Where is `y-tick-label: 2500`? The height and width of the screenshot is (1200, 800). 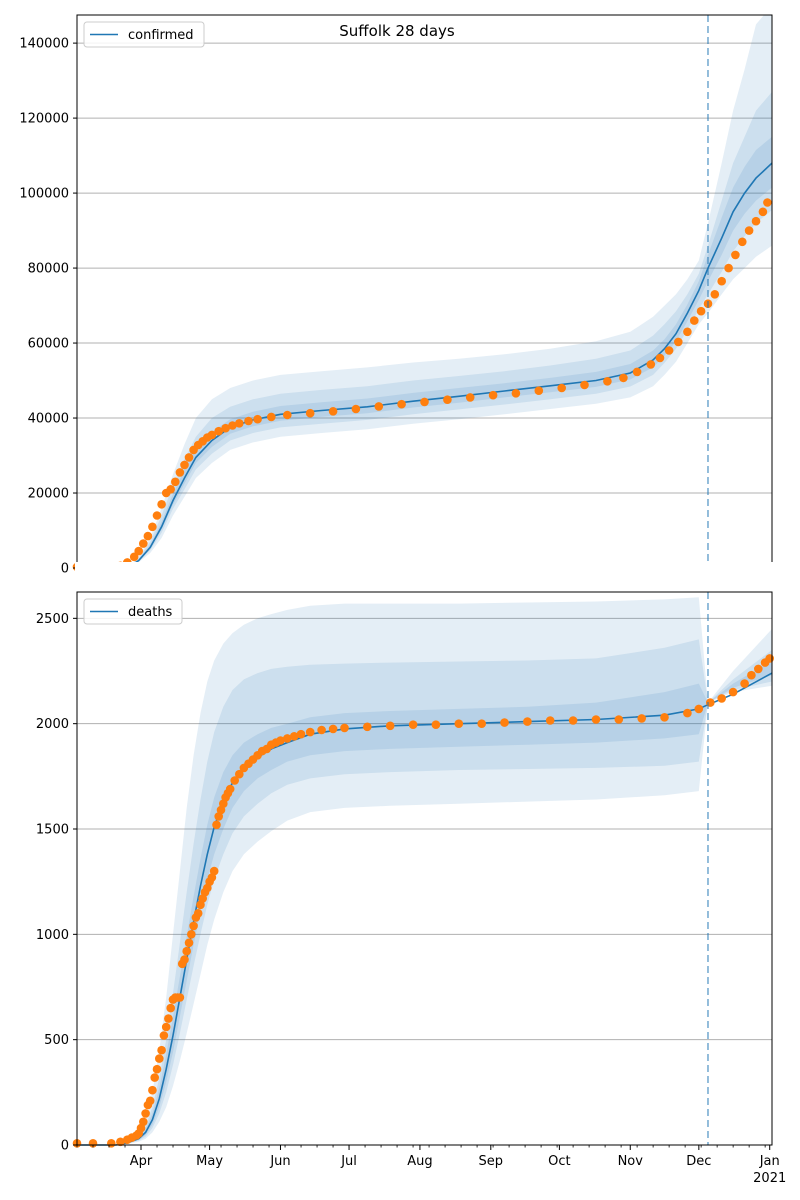 y-tick-label: 2500 is located at coordinates (52, 619).